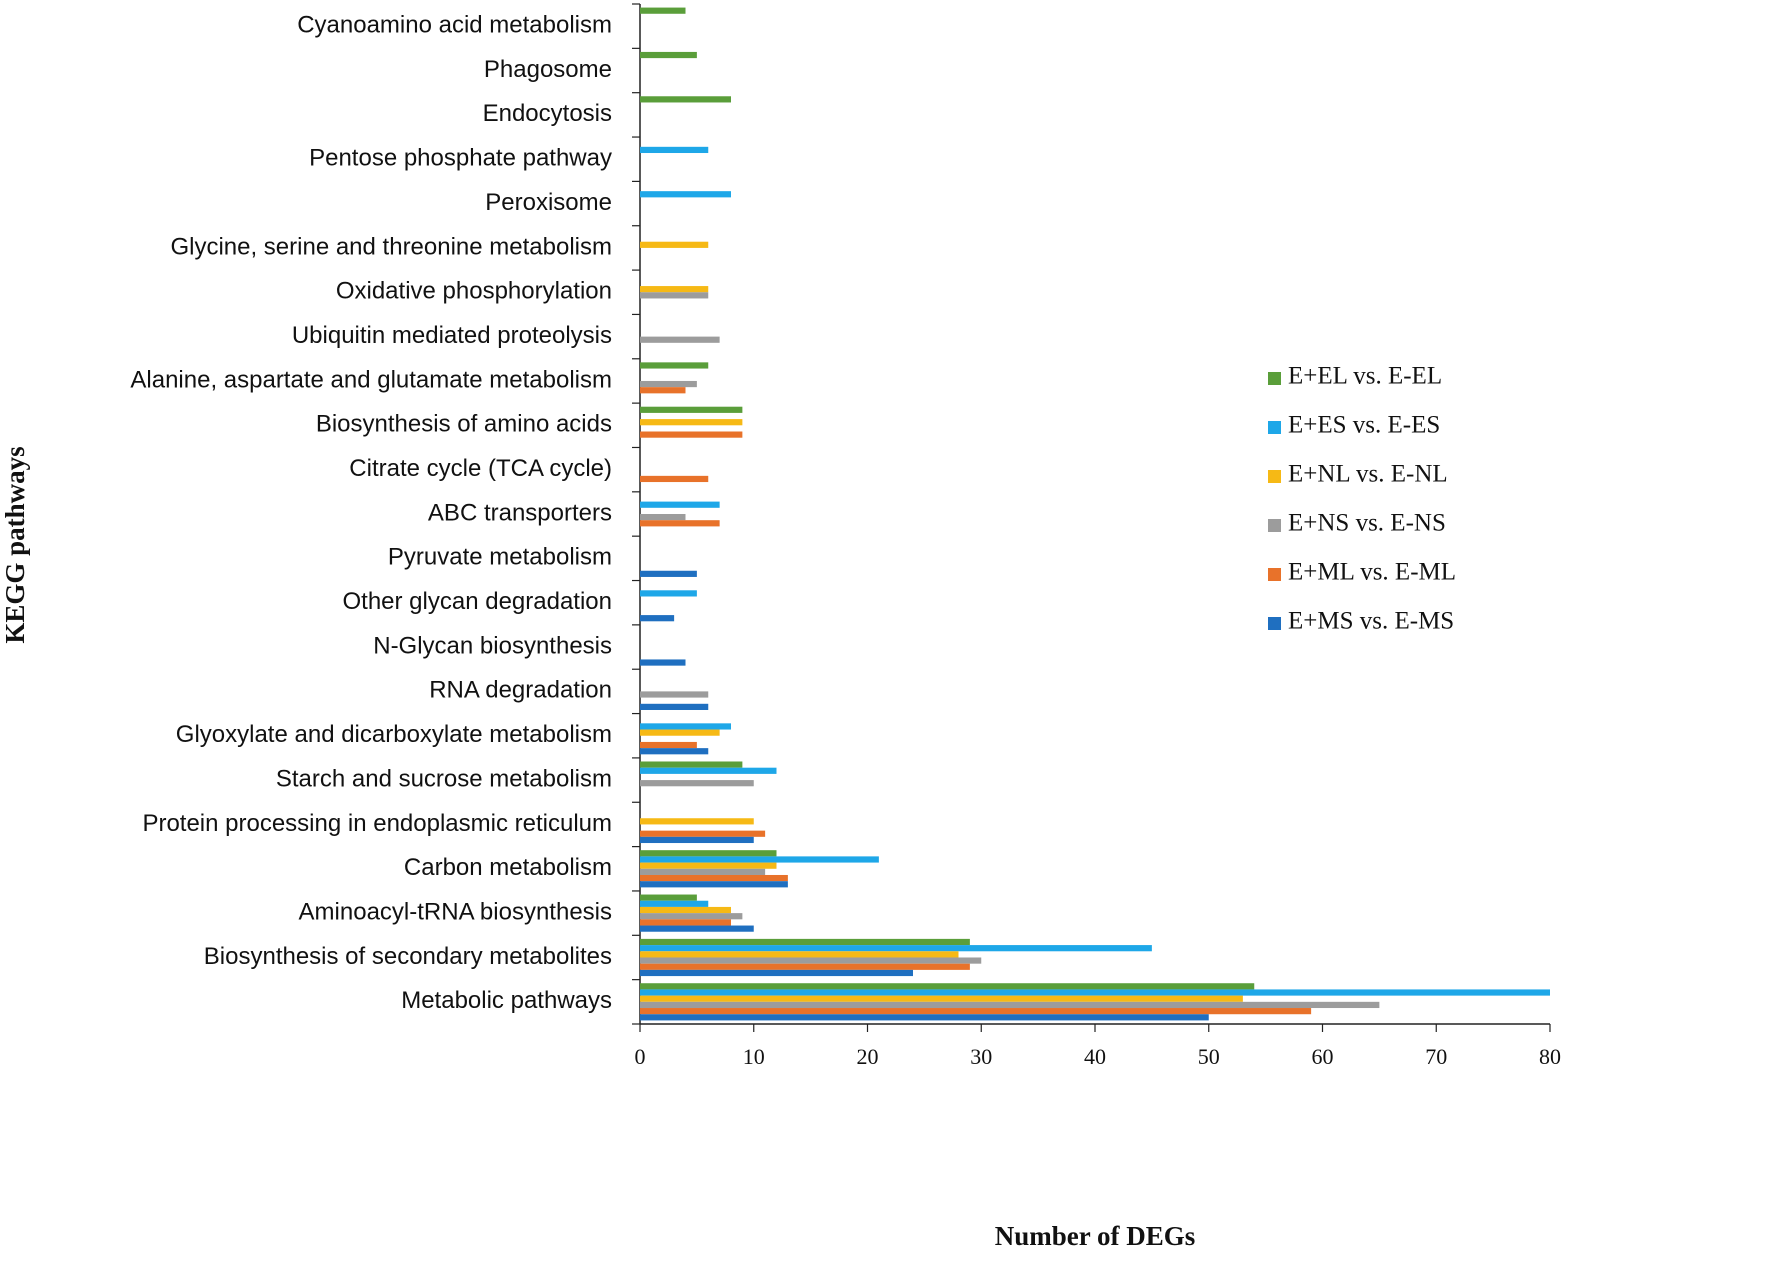 This screenshot has width=1772, height=1263. What do you see at coordinates (1095, 1236) in the screenshot?
I see `x-axis-title: Number of DEGs` at bounding box center [1095, 1236].